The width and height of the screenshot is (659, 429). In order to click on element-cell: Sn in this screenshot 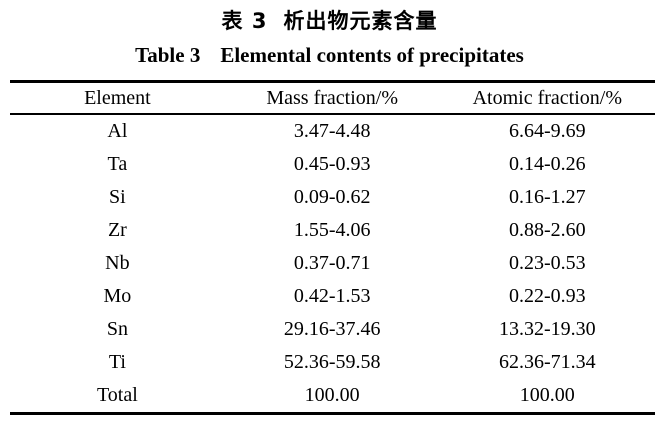, I will do `click(117, 329)`.